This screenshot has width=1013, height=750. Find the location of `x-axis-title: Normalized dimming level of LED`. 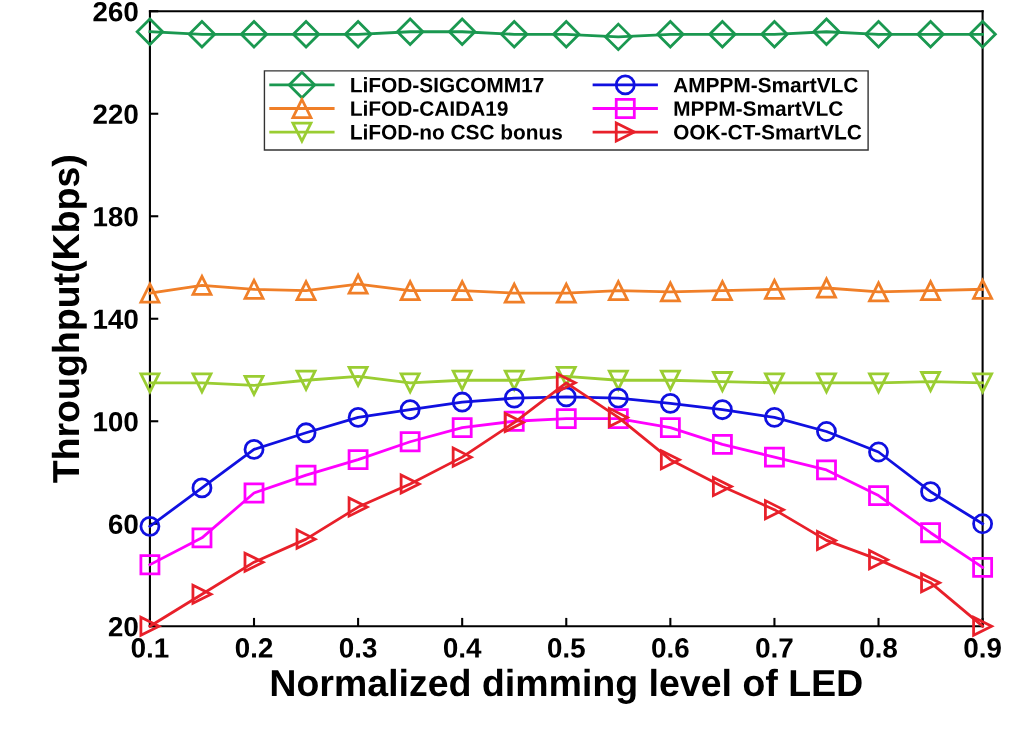

x-axis-title: Normalized dimming level of LED is located at coordinates (566, 686).